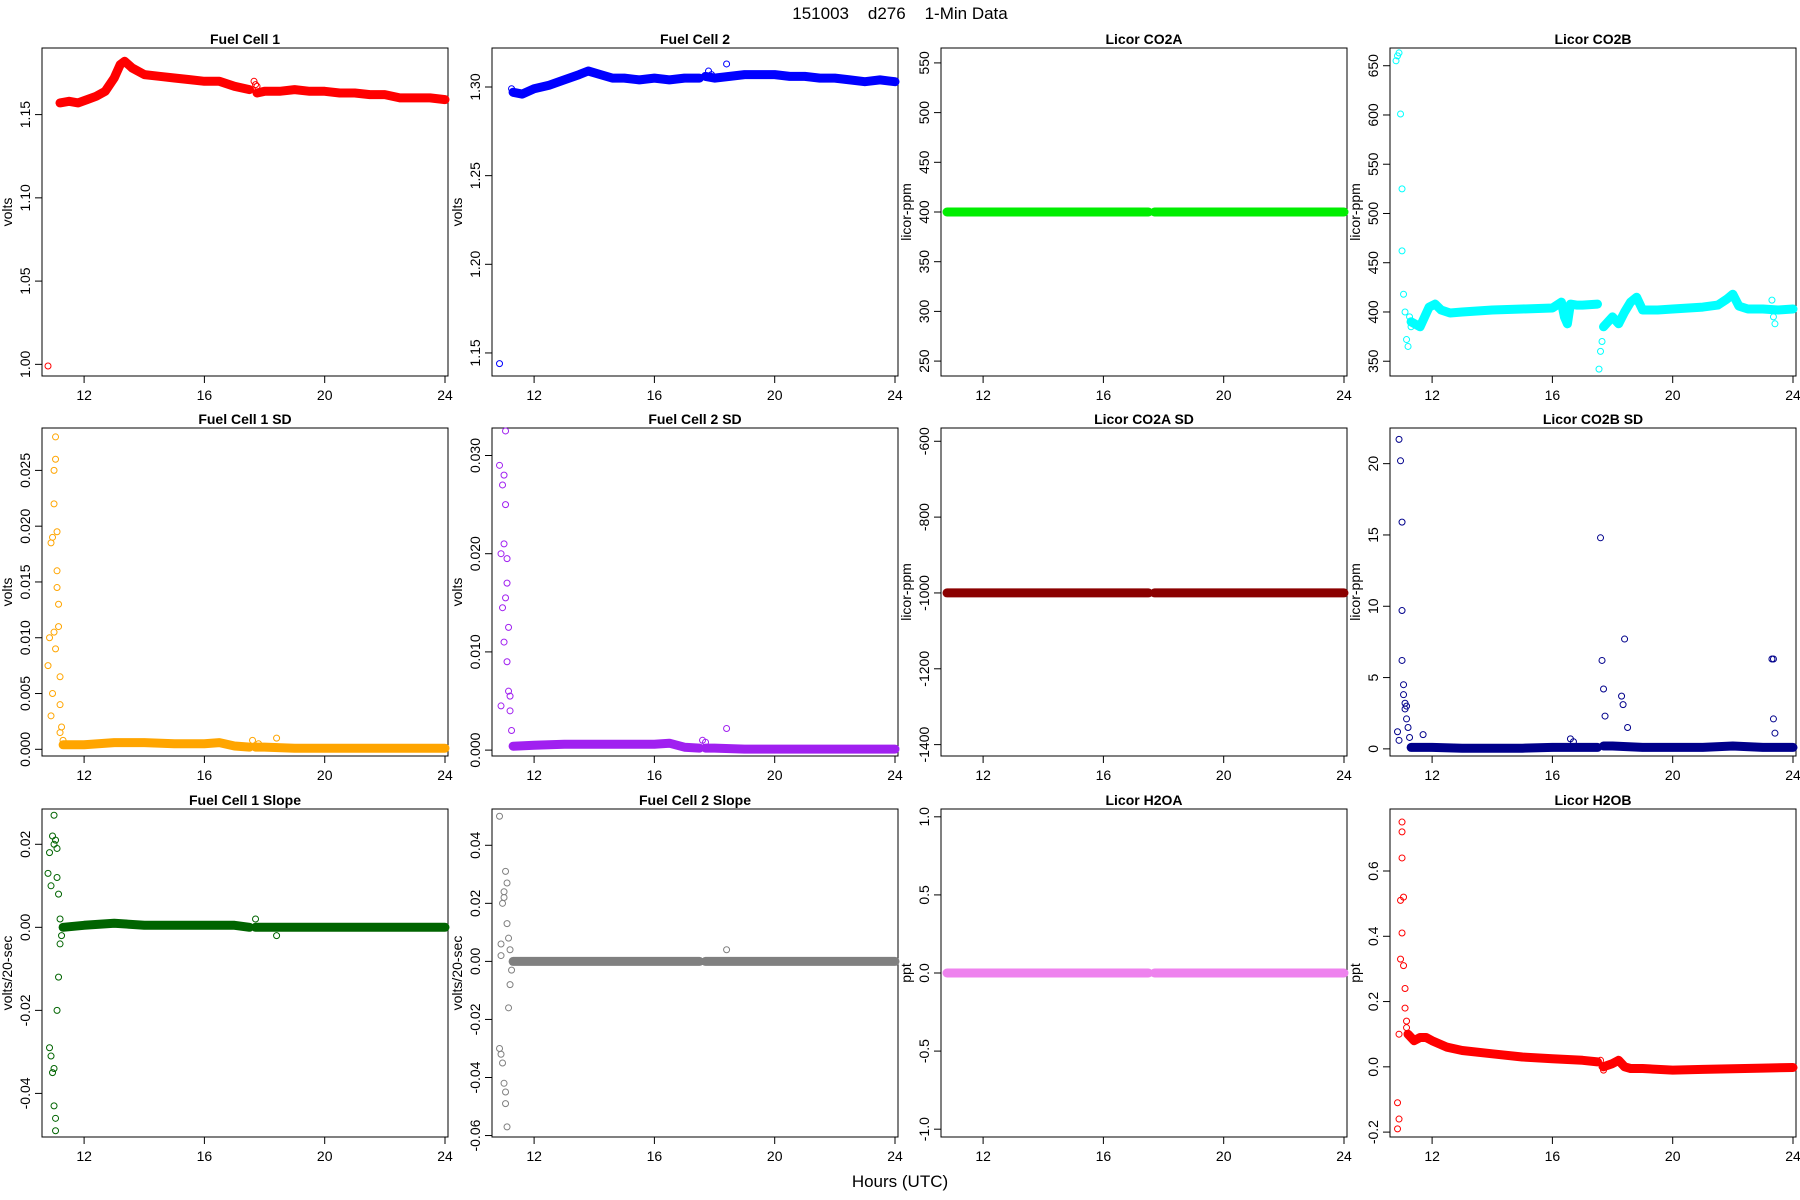 The image size is (1800, 1200). I want to click on y-tick-label: -800, so click(924, 517).